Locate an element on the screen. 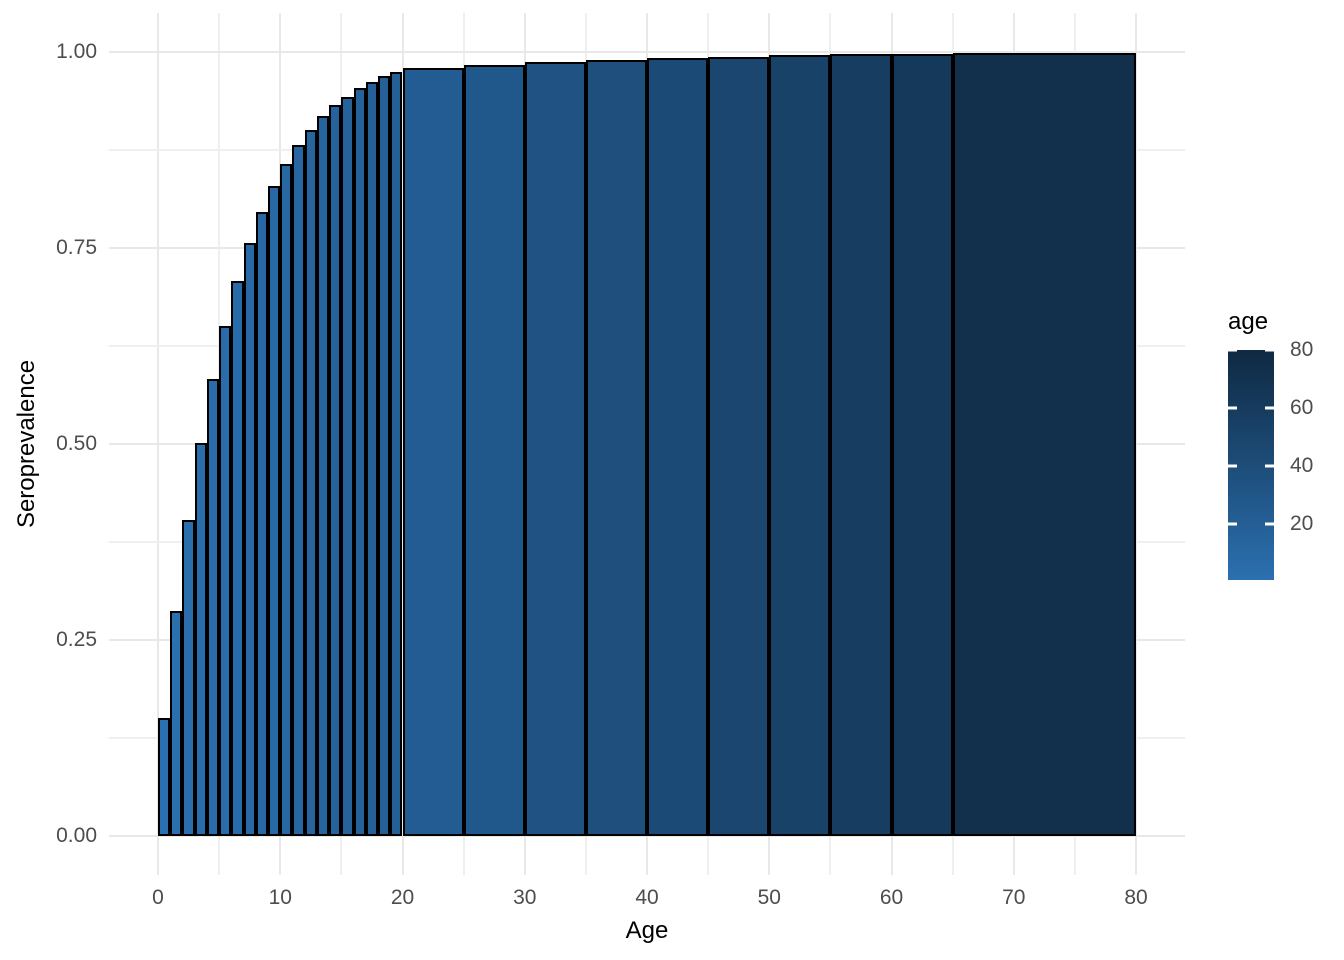 This screenshot has width=1344, height=960. x-tick-label: 60 is located at coordinates (891, 897).